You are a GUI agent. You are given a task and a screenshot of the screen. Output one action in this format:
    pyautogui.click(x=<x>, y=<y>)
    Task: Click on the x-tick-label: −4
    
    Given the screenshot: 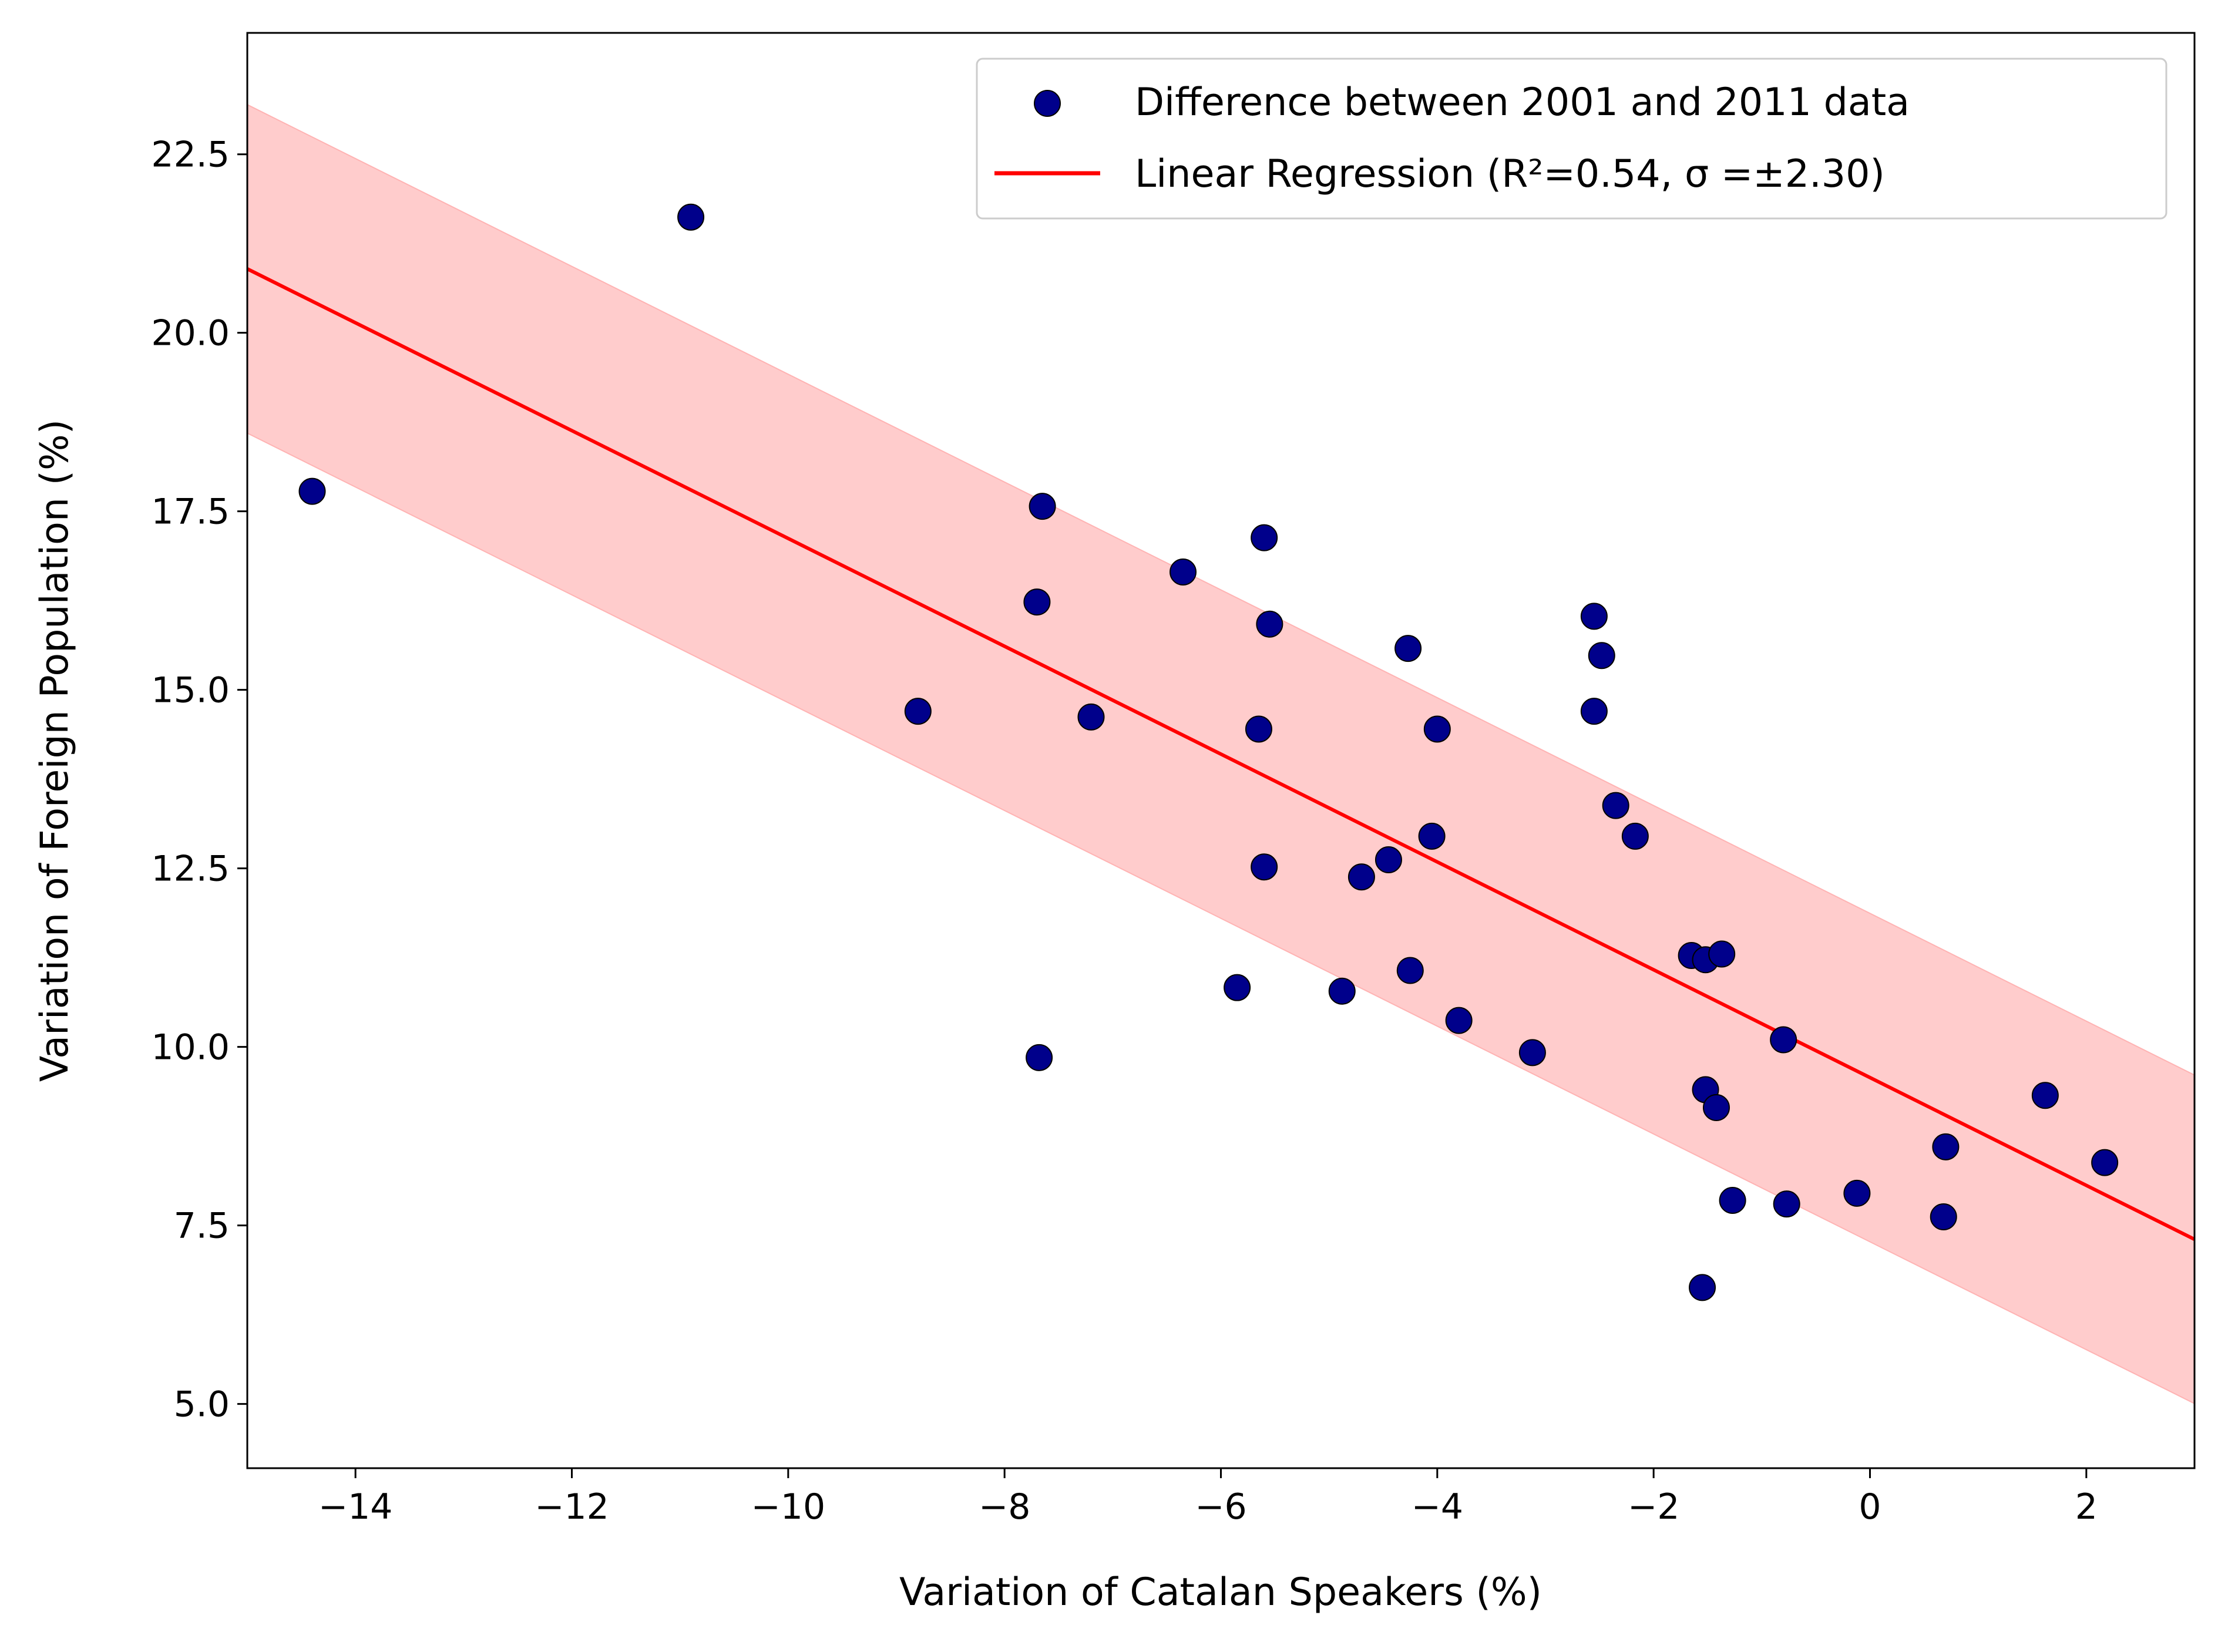 What is the action you would take?
    pyautogui.click(x=1437, y=1507)
    